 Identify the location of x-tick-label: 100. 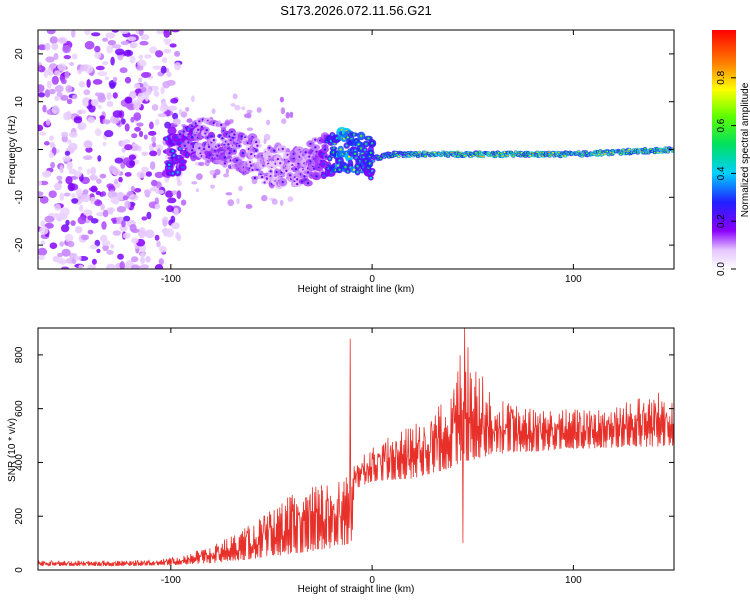
(573, 580).